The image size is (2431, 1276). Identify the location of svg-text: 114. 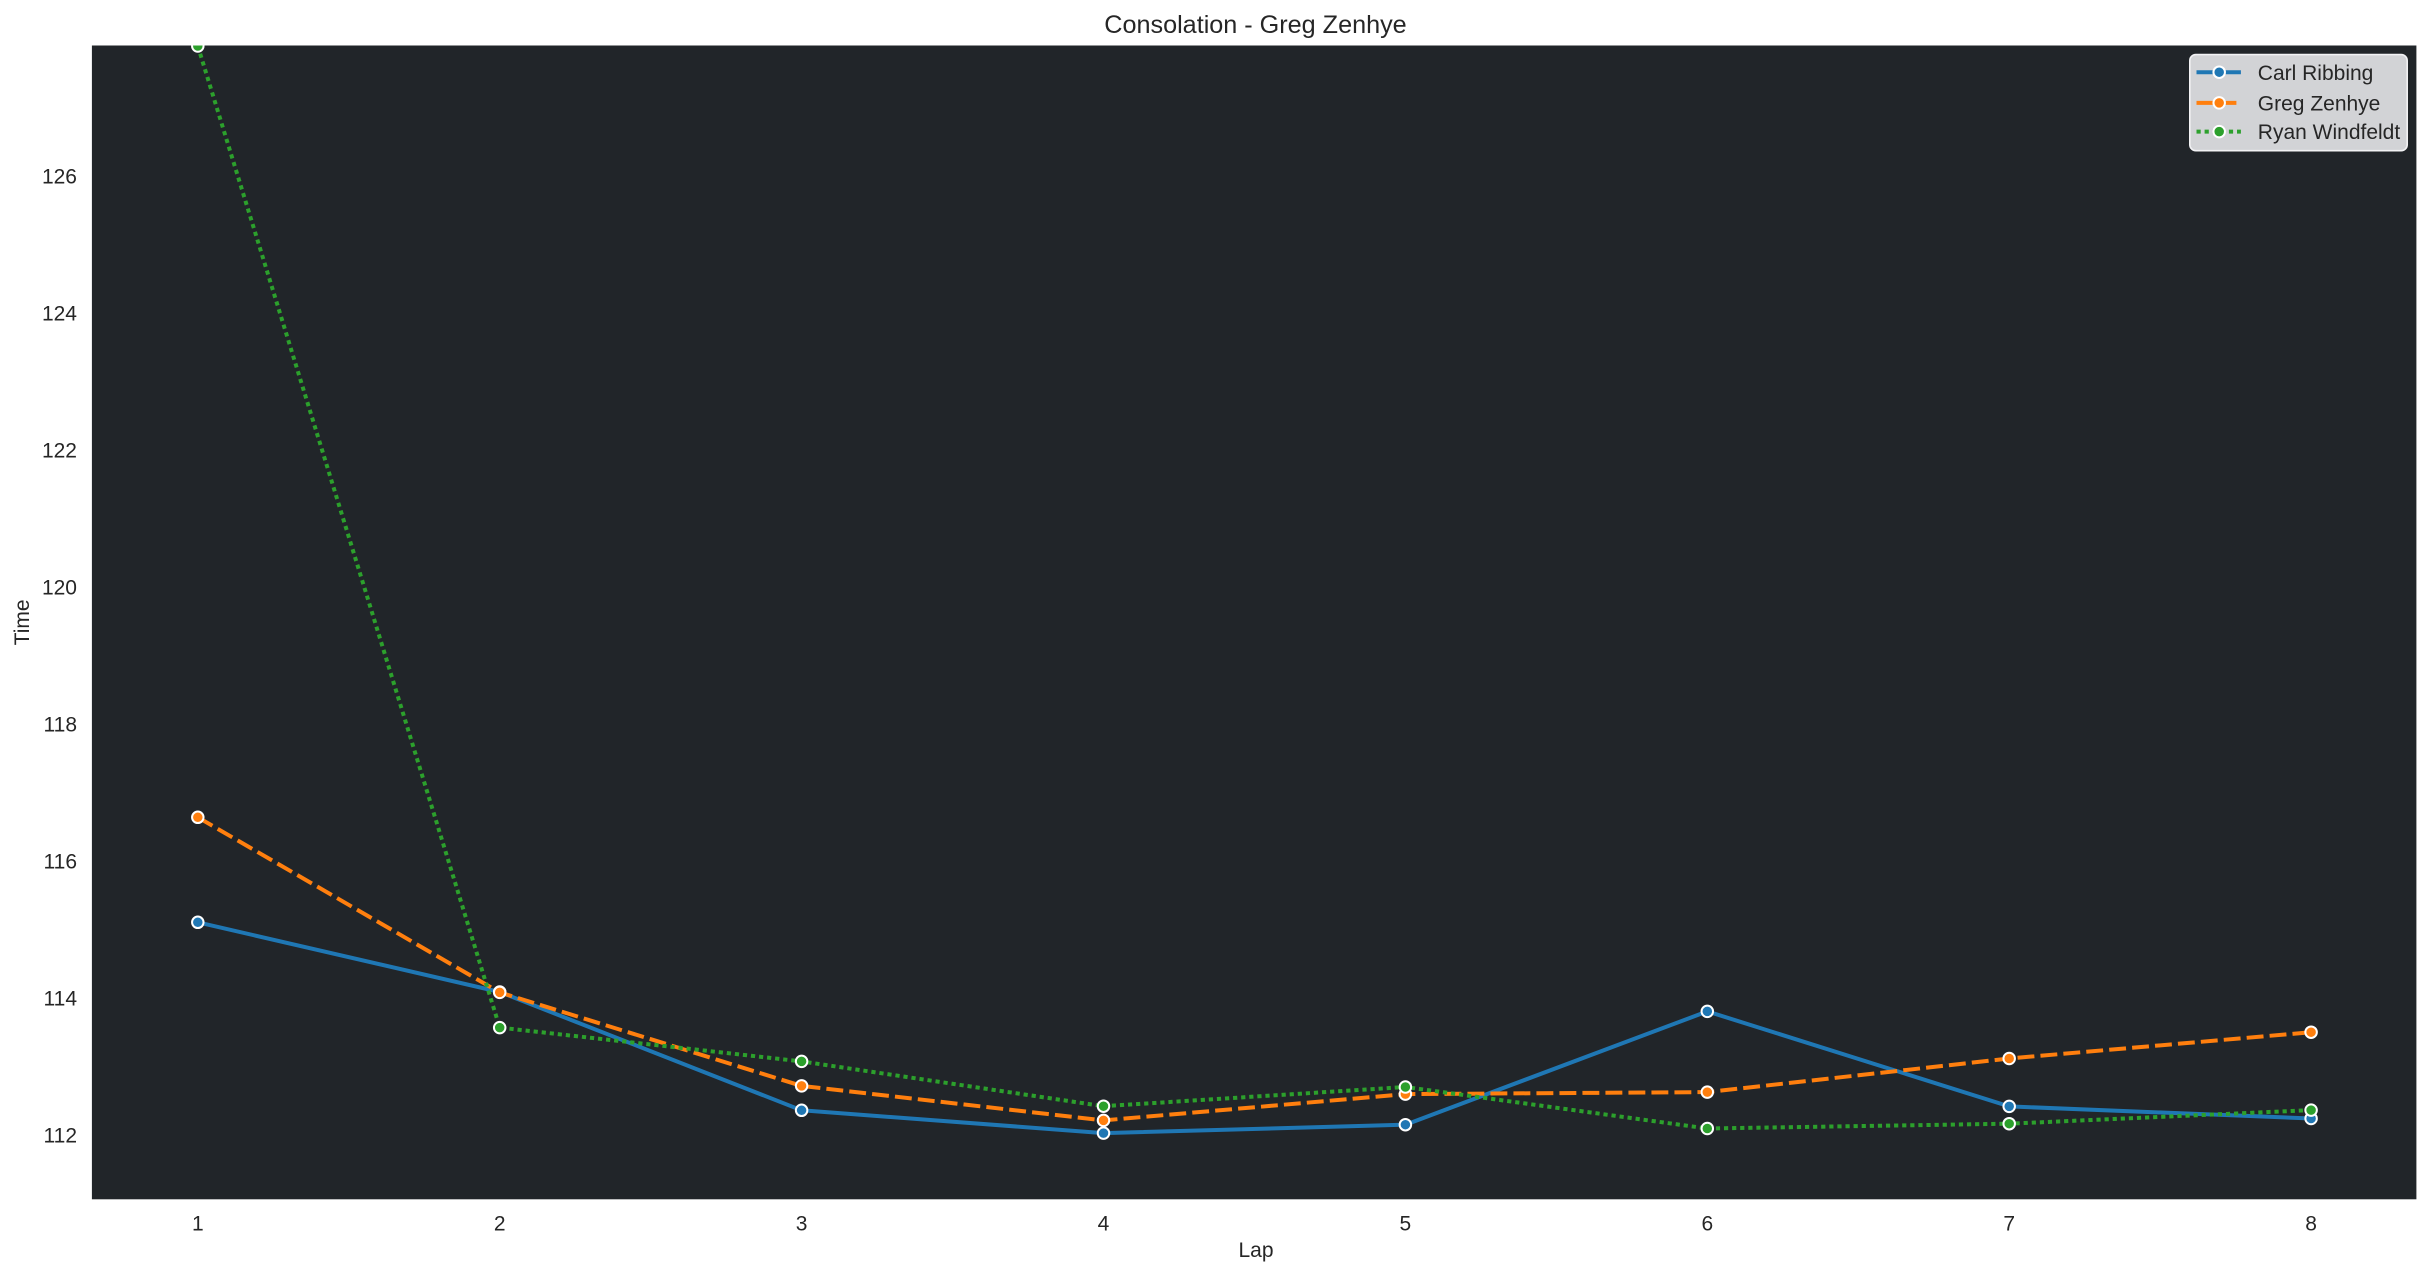
(61, 998).